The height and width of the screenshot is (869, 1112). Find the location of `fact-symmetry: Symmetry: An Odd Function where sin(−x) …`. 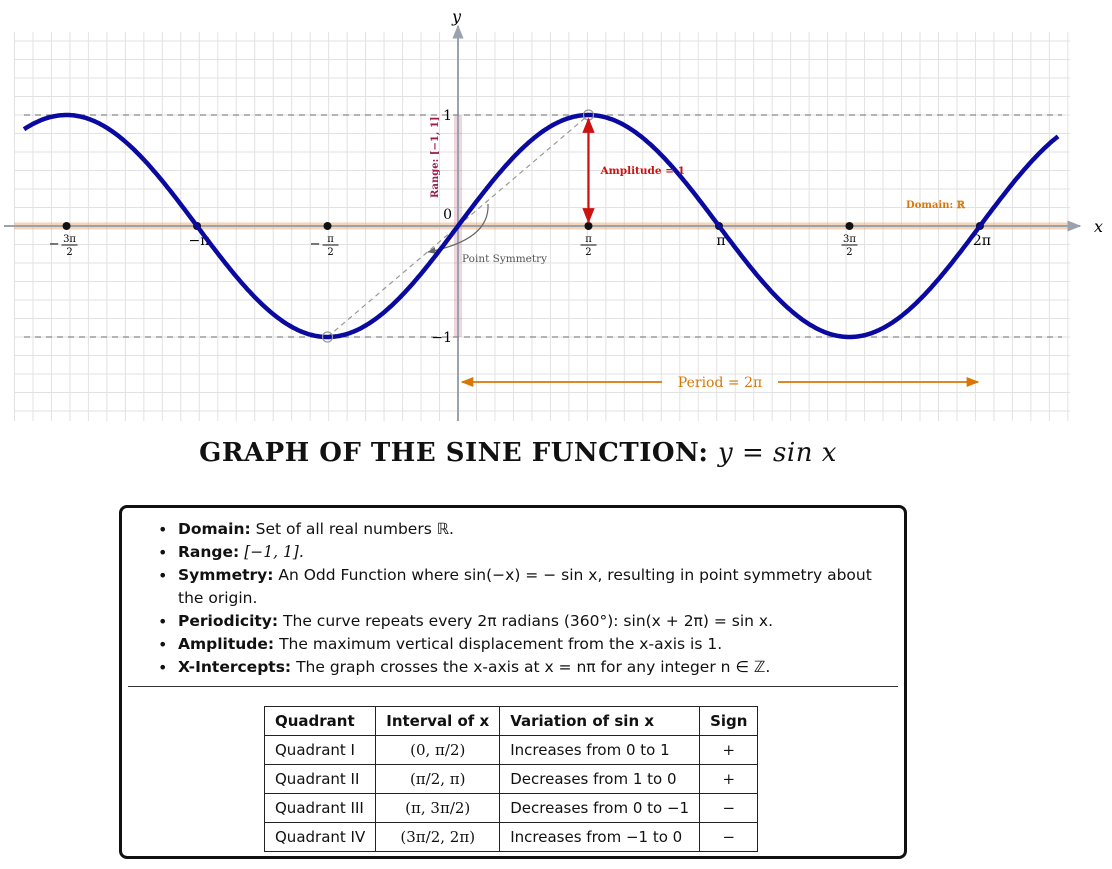

fact-symmetry: Symmetry: An Odd Function where sin(−x) … is located at coordinates (531, 587).